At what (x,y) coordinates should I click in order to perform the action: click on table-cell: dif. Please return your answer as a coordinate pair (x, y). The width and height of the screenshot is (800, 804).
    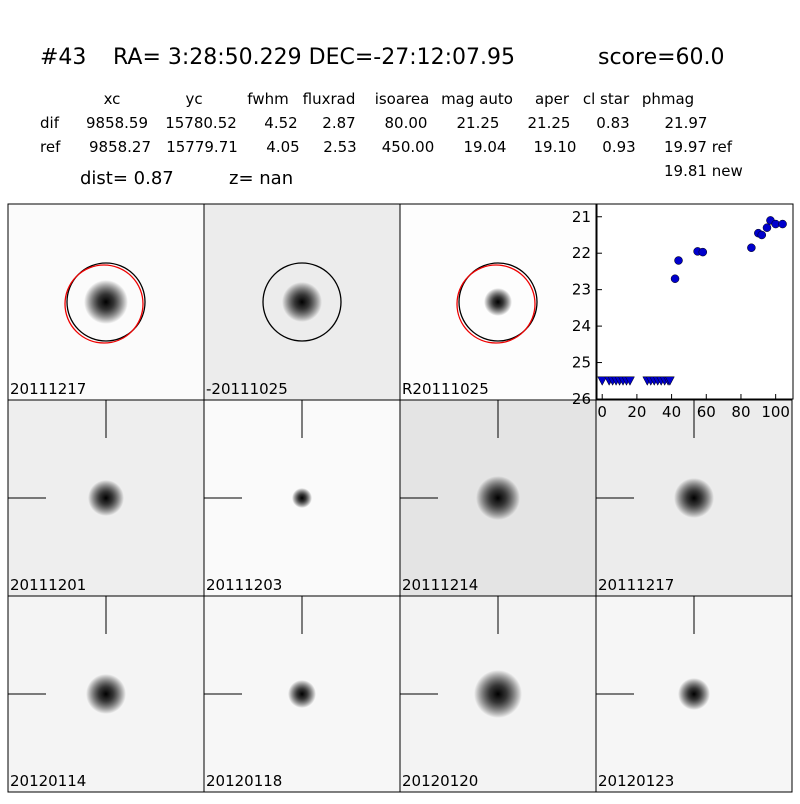
    Looking at the image, I should click on (50, 123).